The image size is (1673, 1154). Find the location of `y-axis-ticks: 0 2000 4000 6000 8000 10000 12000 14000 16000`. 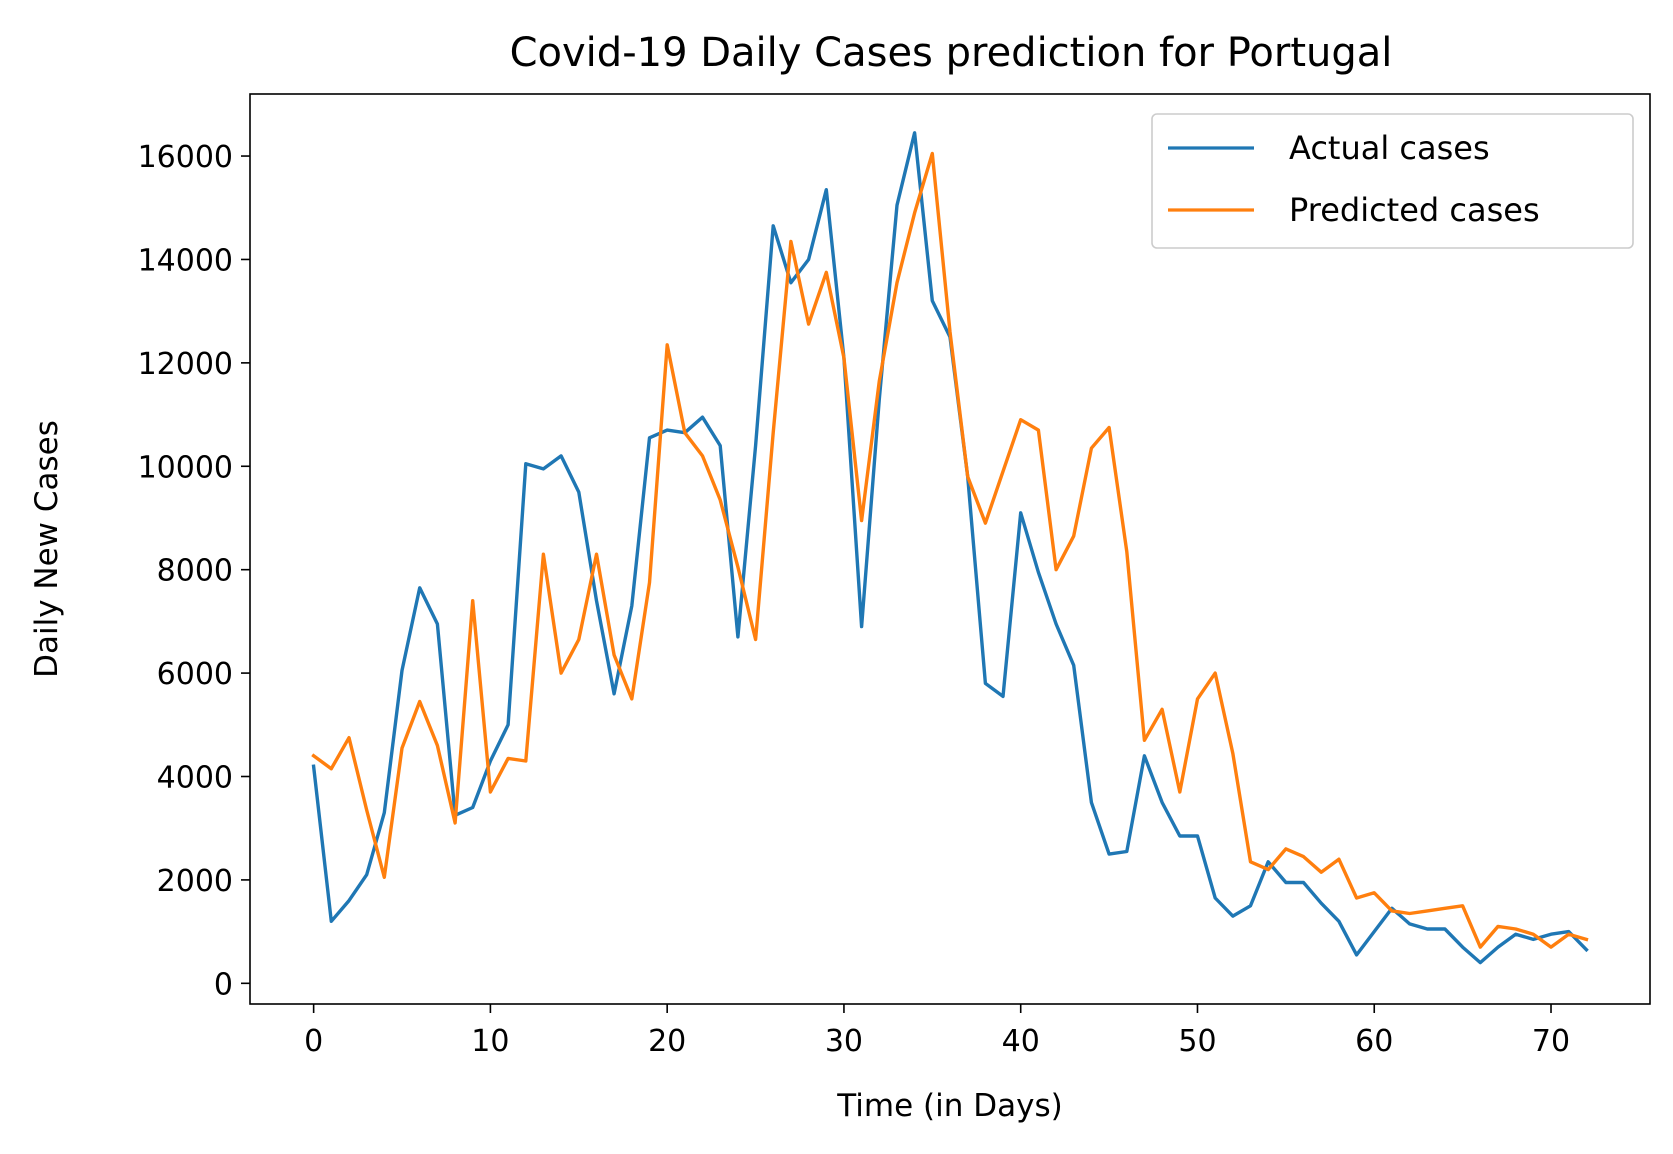

y-axis-ticks: 0 2000 4000 6000 8000 10000 12000 14000 16000 is located at coordinates (194, 571).